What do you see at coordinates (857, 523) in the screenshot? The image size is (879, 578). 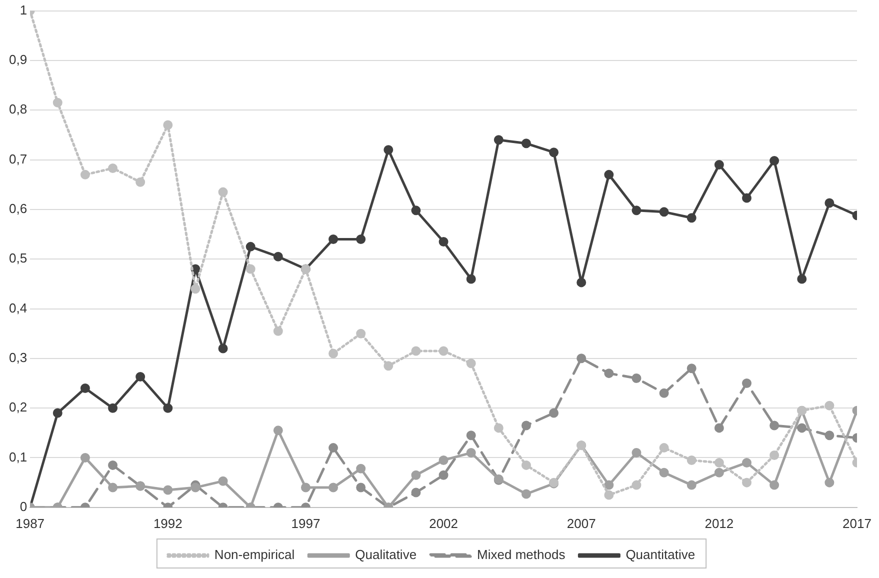 I see `x-tick-label: 2017` at bounding box center [857, 523].